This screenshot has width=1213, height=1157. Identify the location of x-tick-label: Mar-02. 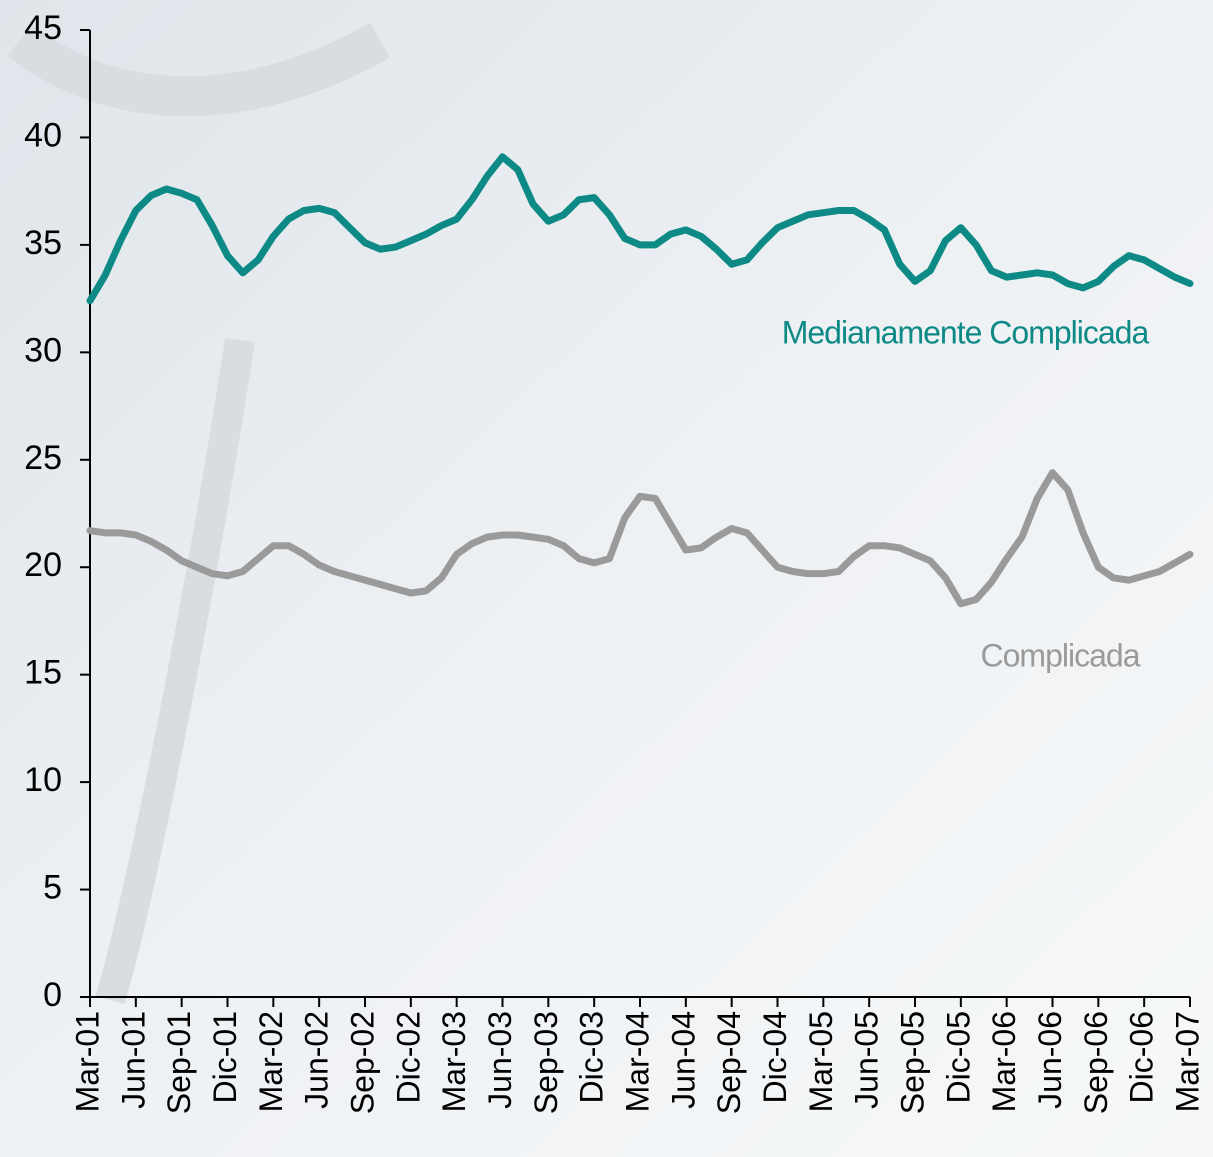
(271, 1061).